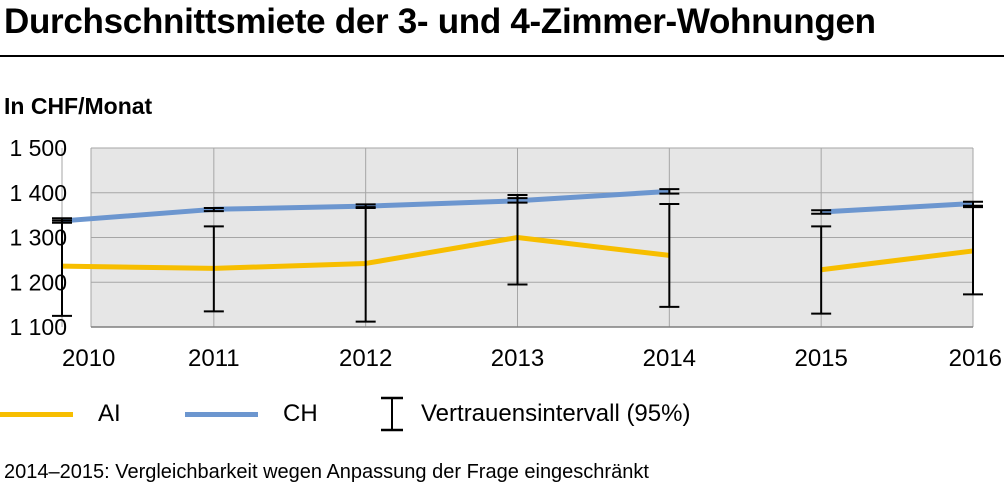  I want to click on x-tick-label: 2010, so click(88, 358).